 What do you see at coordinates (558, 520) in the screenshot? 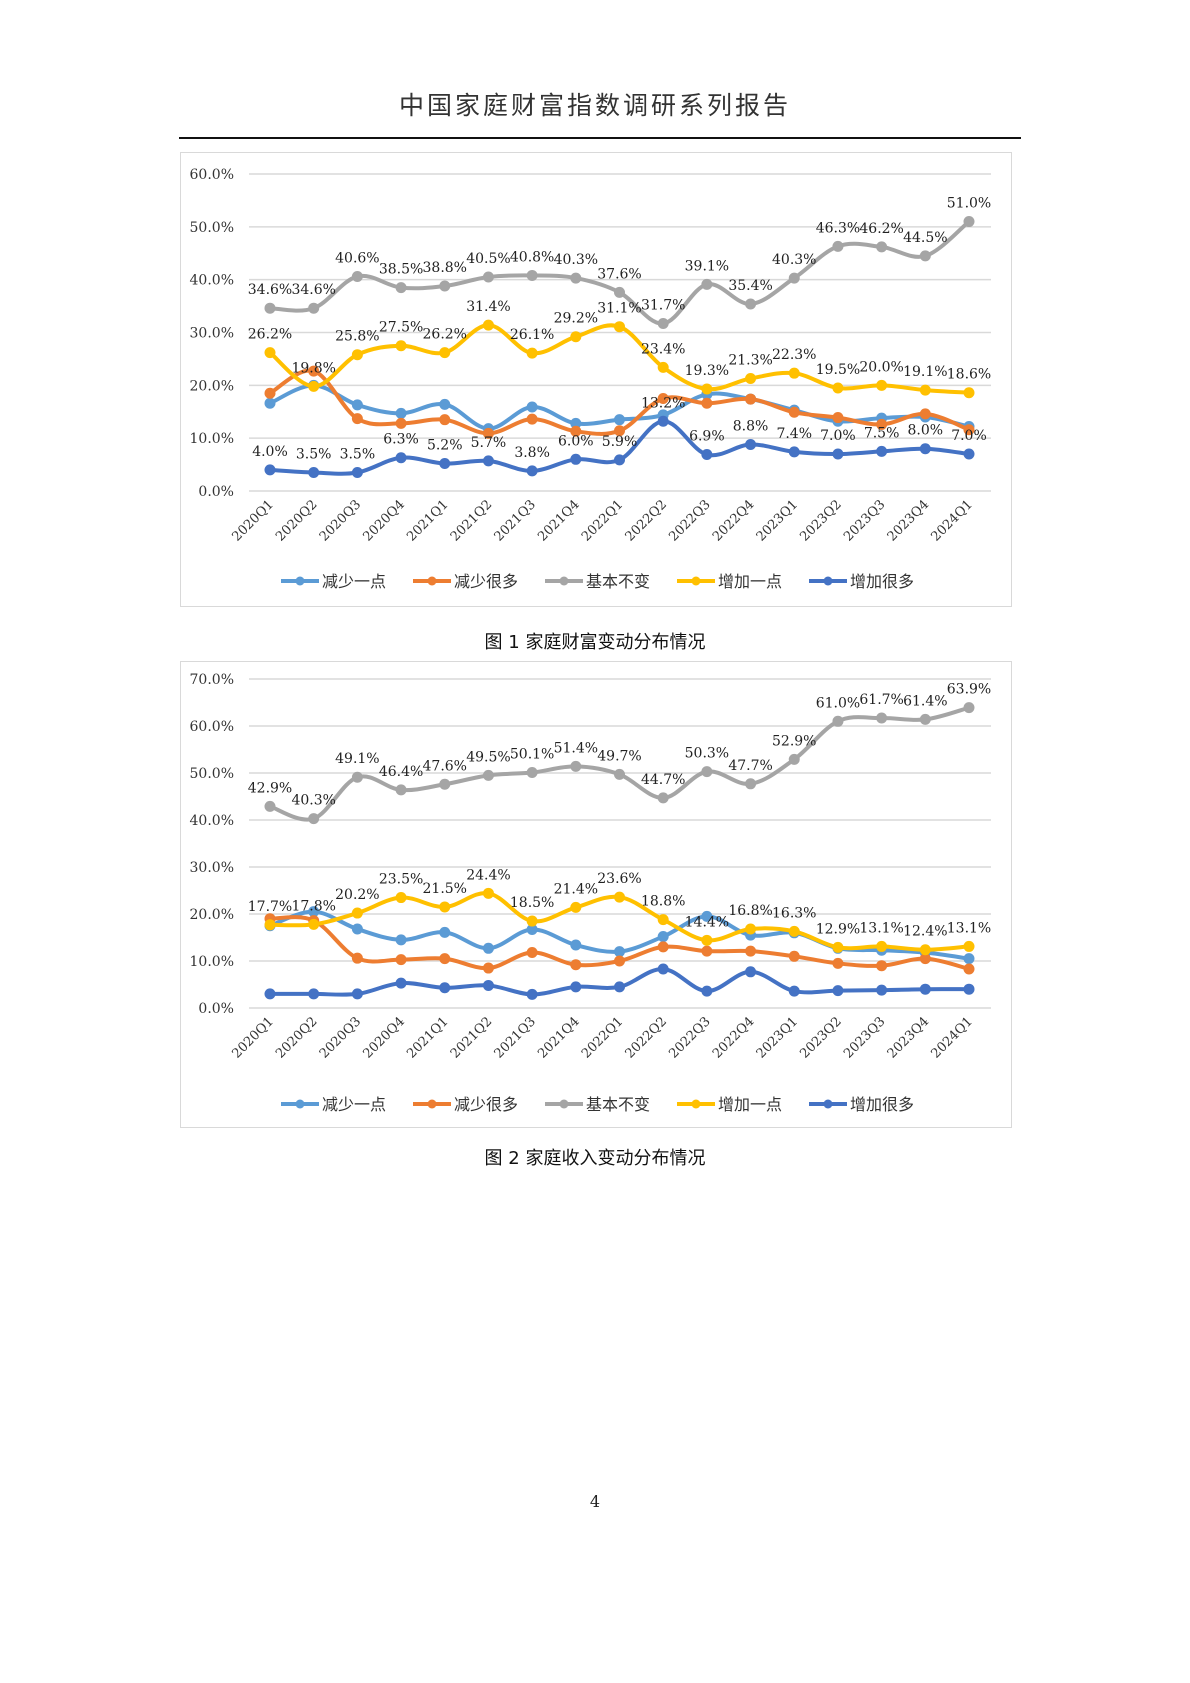
I see `x-tick-label: 2021Q4` at bounding box center [558, 520].